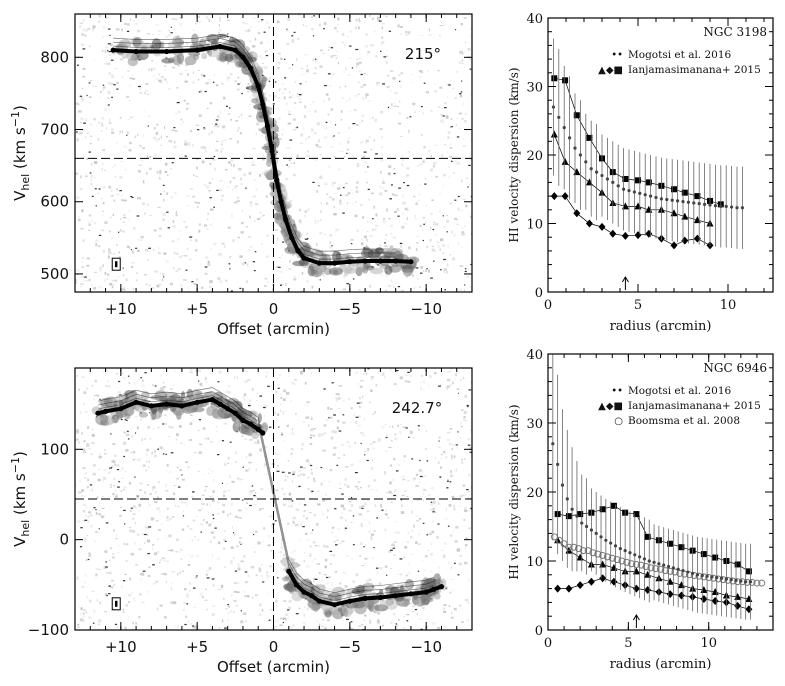  Describe the element at coordinates (54, 449) in the screenshot. I see `y-tick-label: 100` at that location.